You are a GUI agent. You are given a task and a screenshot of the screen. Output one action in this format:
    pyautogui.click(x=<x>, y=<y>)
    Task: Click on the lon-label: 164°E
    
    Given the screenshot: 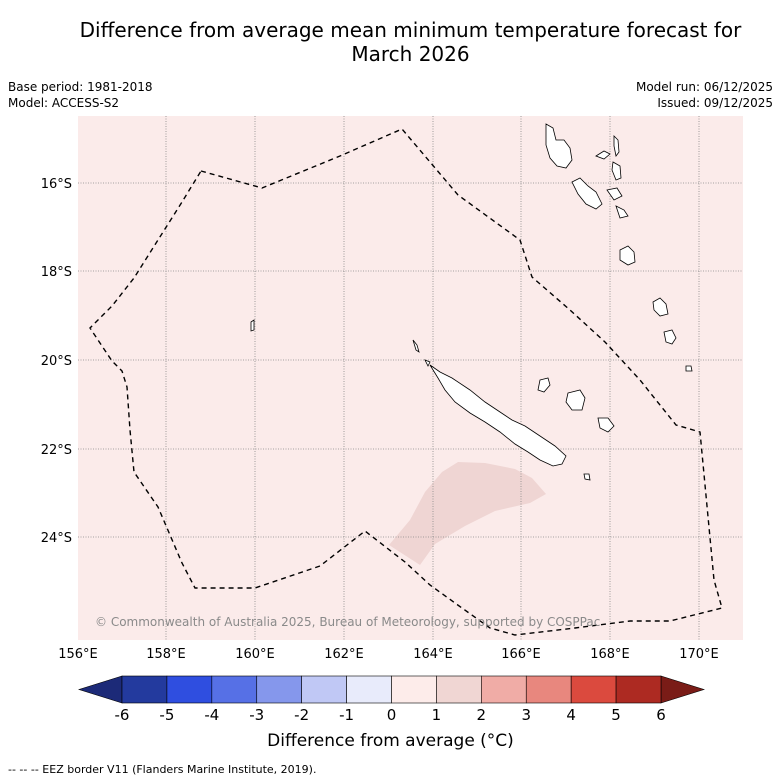 What is the action you would take?
    pyautogui.click(x=433, y=654)
    